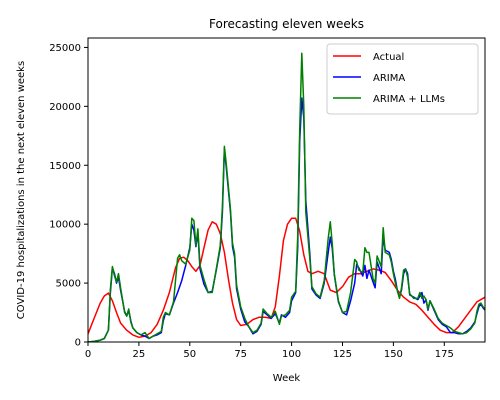  I want to click on y-axis: 0 5000 10000 15000 20000 25000, so click(68, 196).